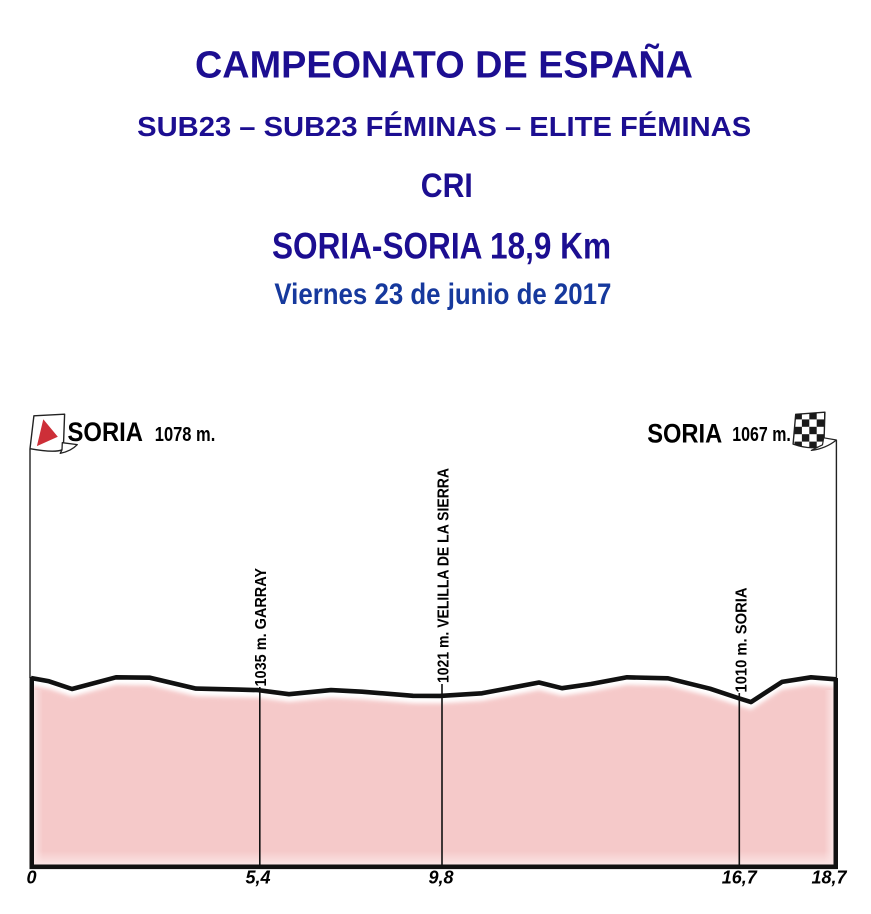 The image size is (871, 914). What do you see at coordinates (444, 126) in the screenshot?
I see `svg-text:SUB23 – SUB23 FÉMINAS – ELITE: SUB23 – SUB23 FÉMINAS – ELITE FÉMINAS` at bounding box center [444, 126].